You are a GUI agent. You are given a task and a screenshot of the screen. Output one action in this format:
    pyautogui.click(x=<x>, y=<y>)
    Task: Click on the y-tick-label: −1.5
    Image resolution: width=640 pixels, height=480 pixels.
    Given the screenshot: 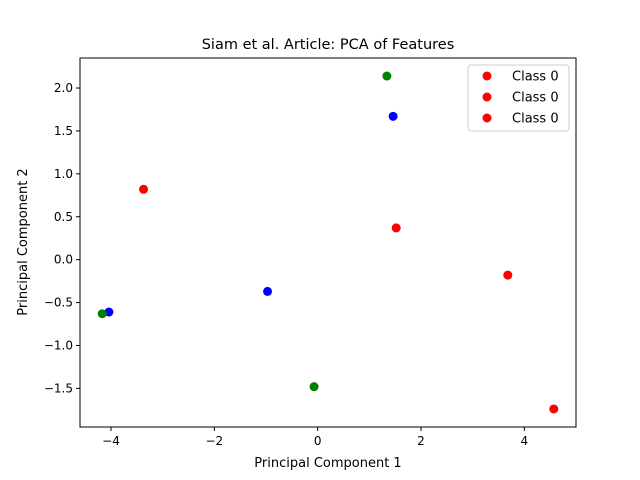 What is the action you would take?
    pyautogui.click(x=58, y=388)
    